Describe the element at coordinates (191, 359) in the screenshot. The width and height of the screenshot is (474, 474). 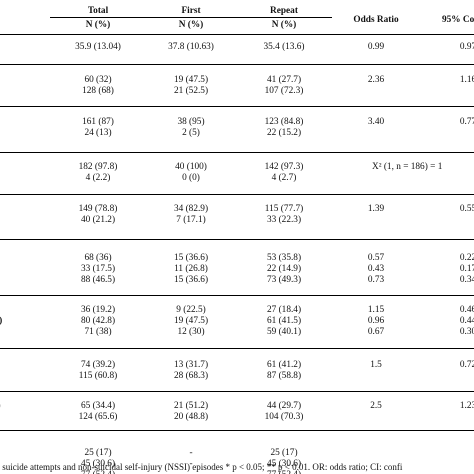
I see `cell-first: 13 (31.7)` at that location.